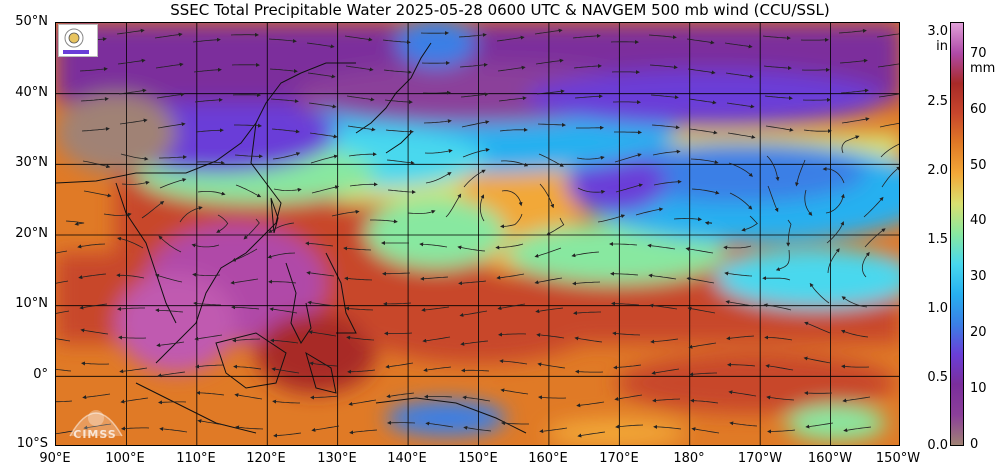 The image size is (1000, 470). Describe the element at coordinates (937, 377) in the screenshot. I see `colorbar-in-label-0.5: 0.5` at that location.